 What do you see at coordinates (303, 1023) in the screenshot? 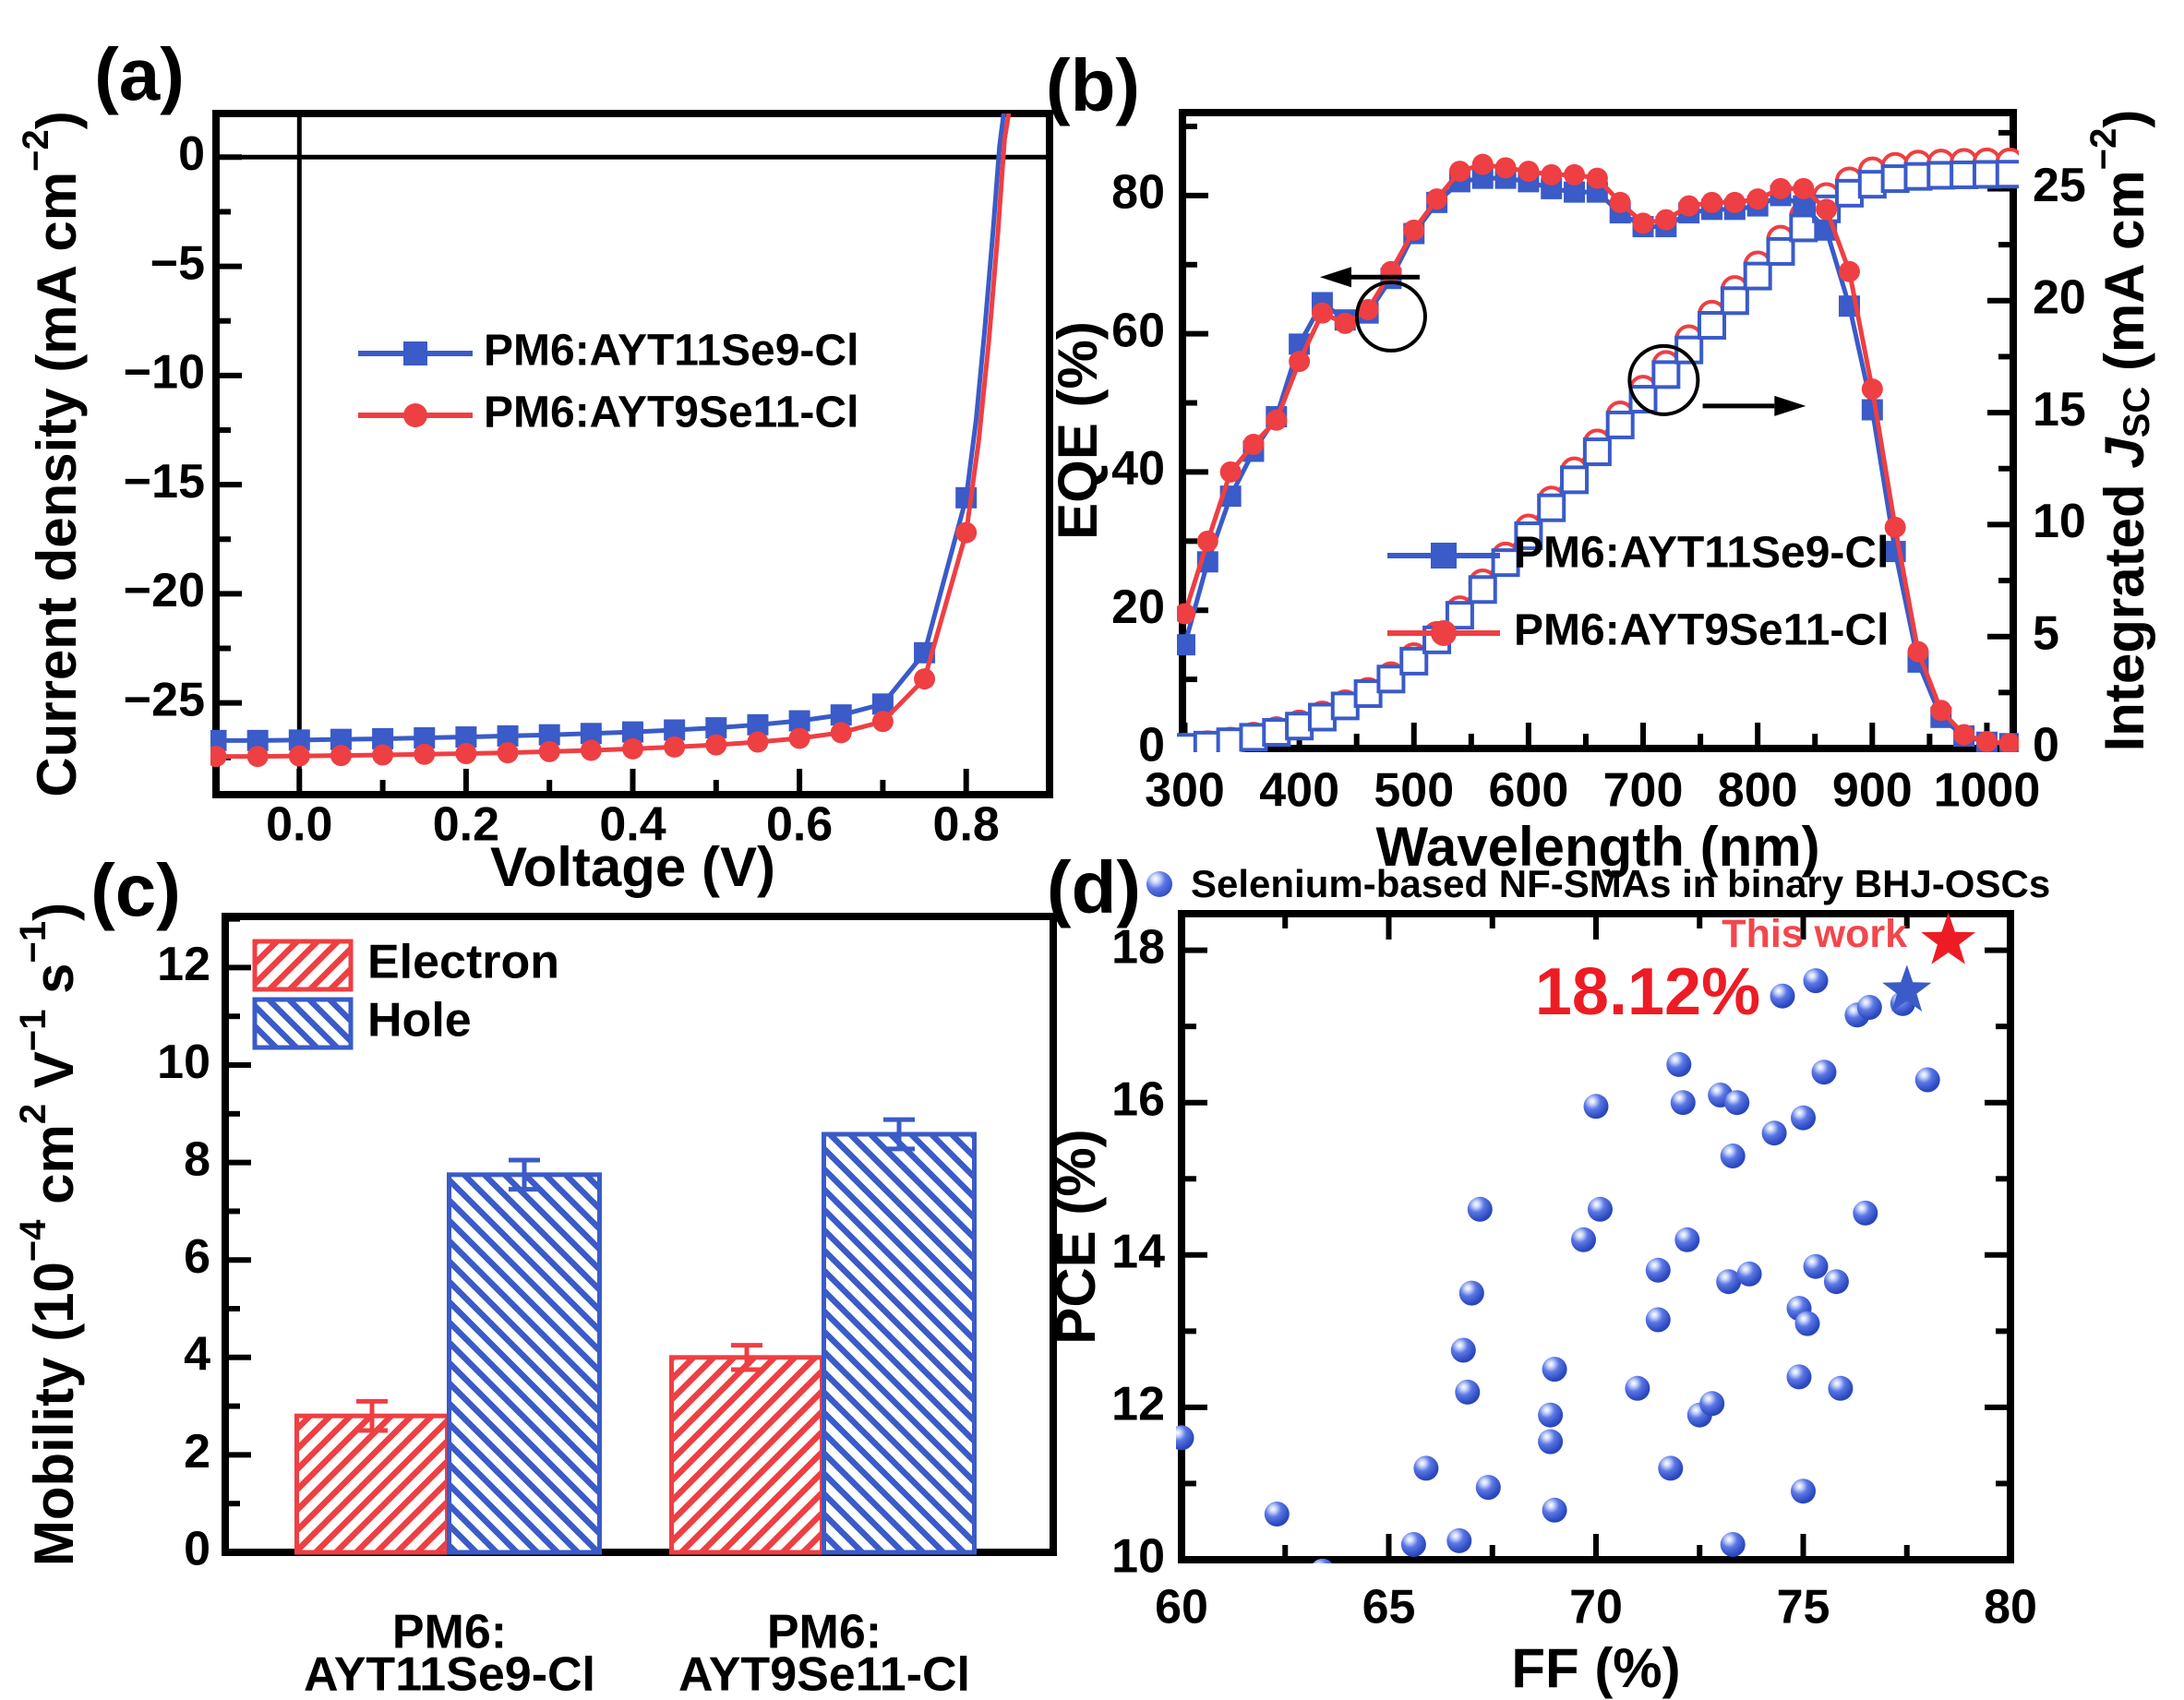
I see `legend-swatch-hole` at bounding box center [303, 1023].